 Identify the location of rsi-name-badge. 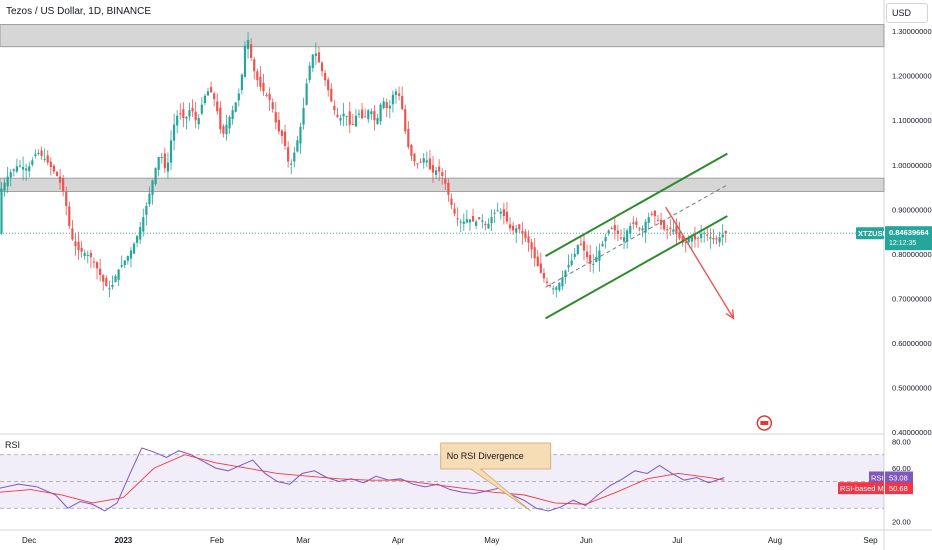
(876, 477).